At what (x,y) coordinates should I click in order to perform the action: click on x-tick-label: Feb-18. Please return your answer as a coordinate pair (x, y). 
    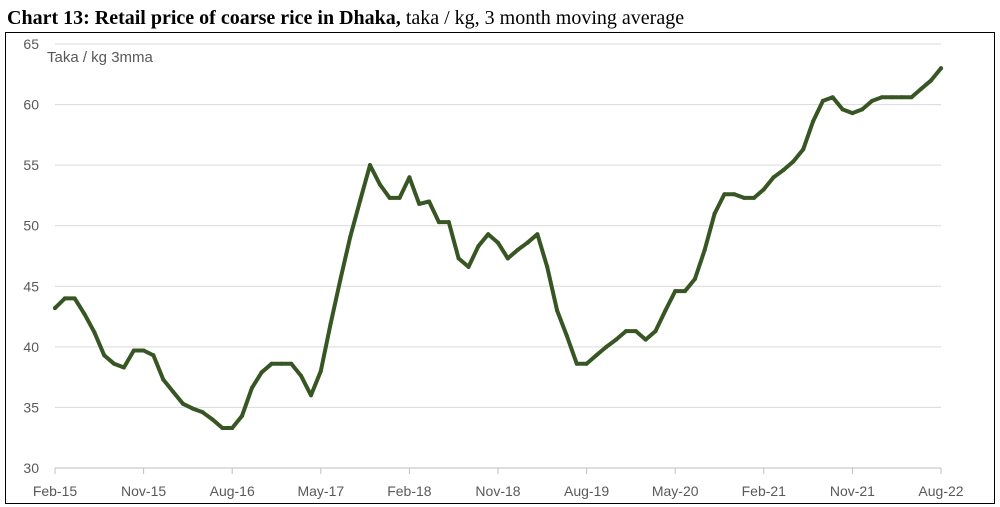
    Looking at the image, I should click on (409, 491).